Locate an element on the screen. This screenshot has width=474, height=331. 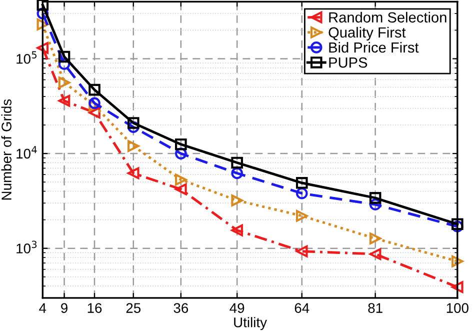
x-tick-label: 36 is located at coordinates (181, 308).